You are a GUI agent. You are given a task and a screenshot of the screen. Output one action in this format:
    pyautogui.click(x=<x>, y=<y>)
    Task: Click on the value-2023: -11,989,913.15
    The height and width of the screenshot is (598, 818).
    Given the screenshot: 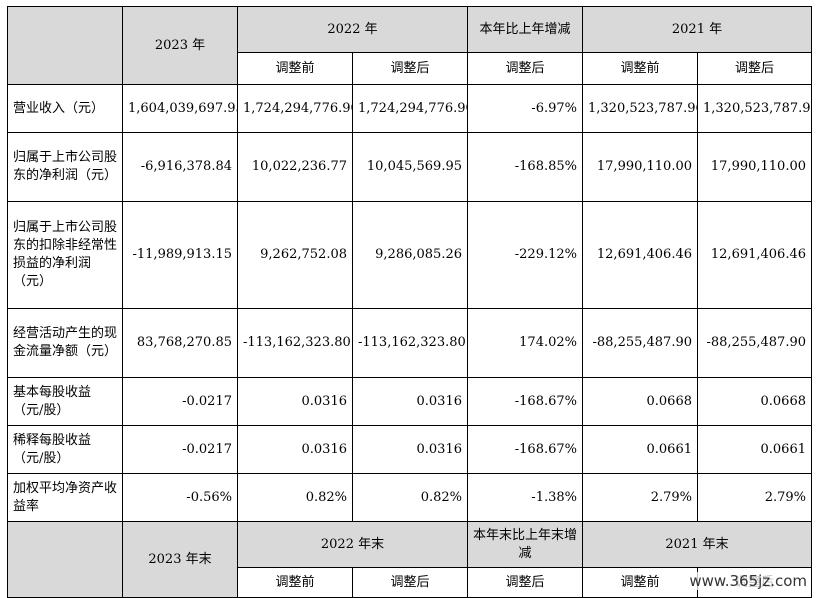 What is the action you would take?
    pyautogui.click(x=180, y=255)
    